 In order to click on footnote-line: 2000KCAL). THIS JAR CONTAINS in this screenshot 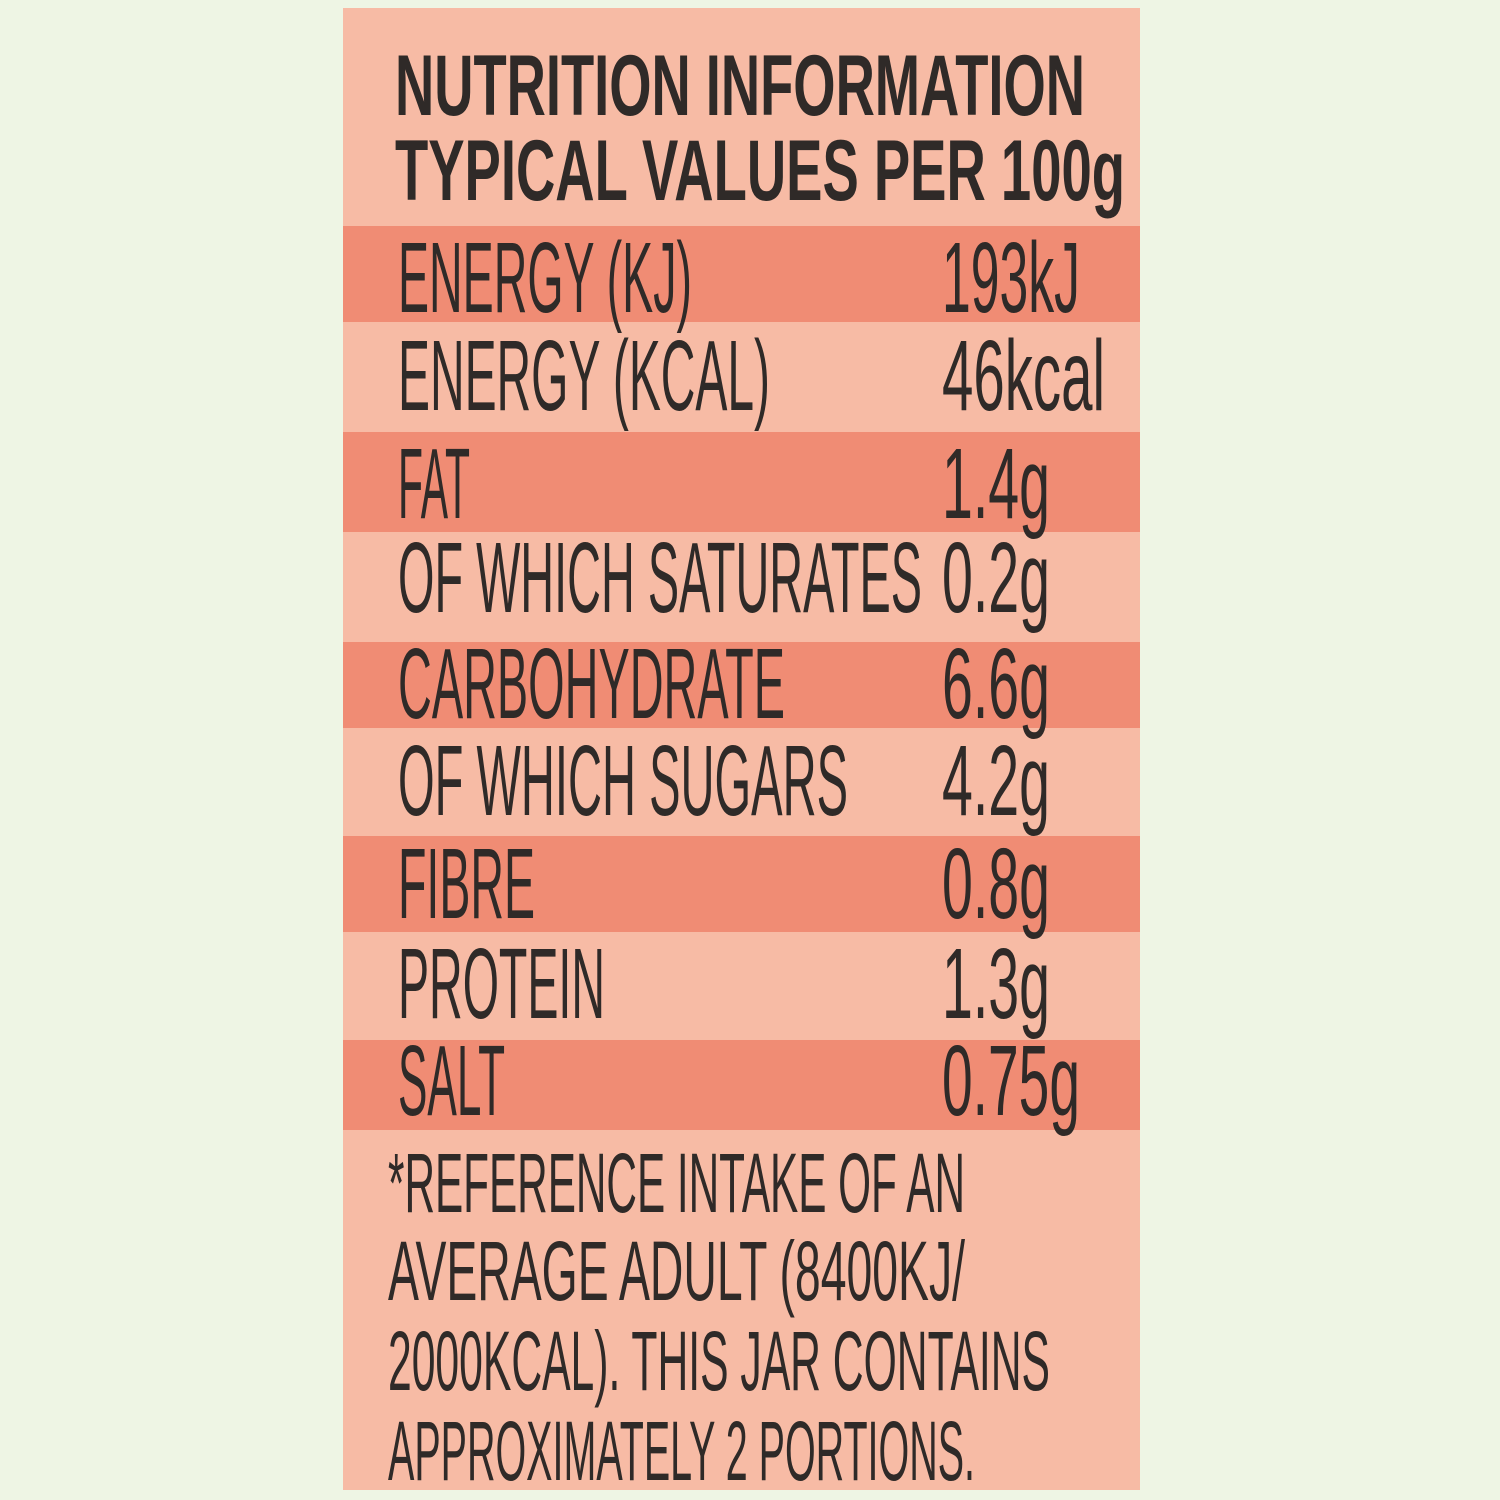, I will do `click(719, 1361)`.